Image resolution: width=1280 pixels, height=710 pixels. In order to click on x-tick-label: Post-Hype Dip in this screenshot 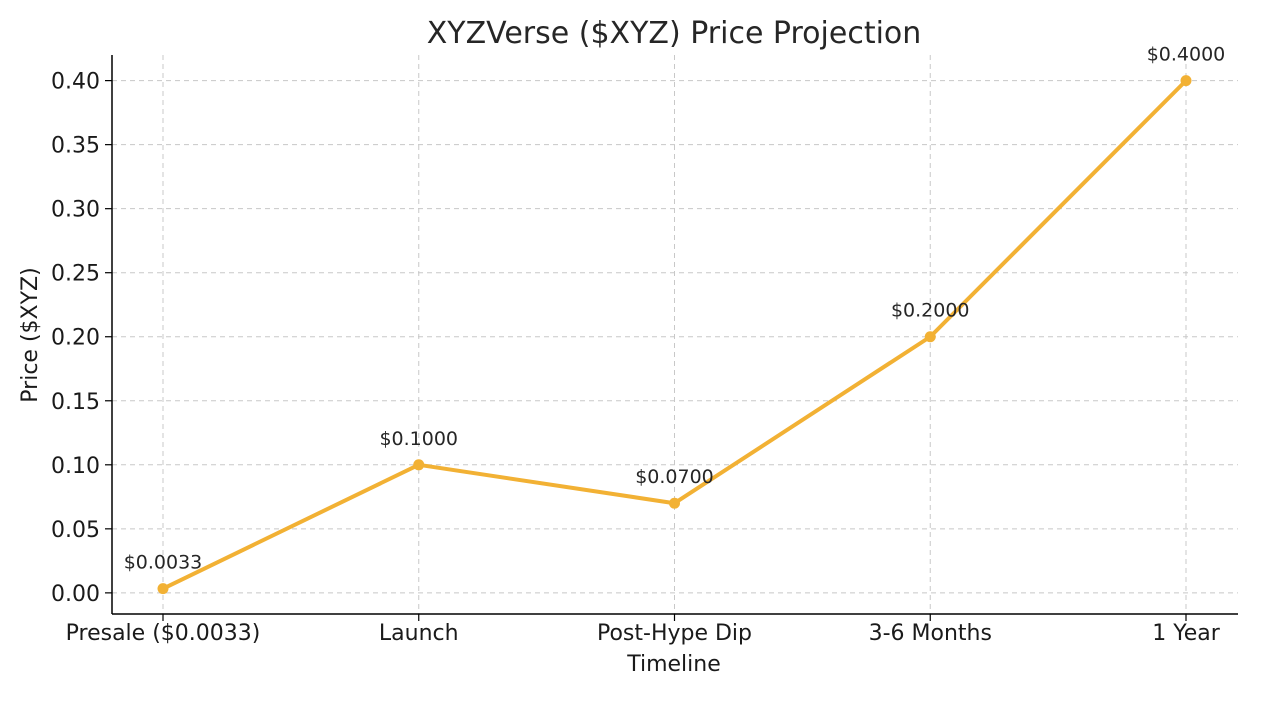, I will do `click(674, 633)`.